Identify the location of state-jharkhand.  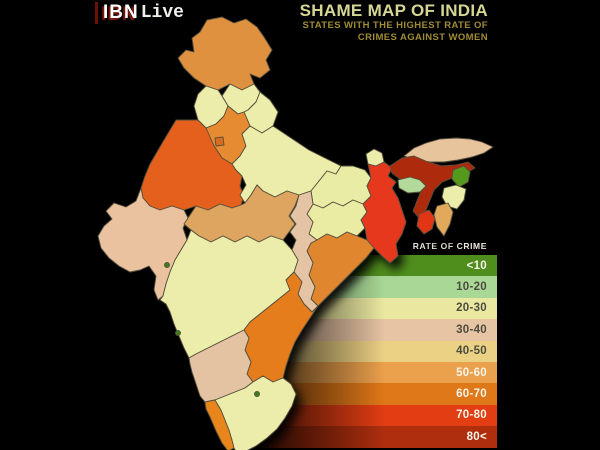
(337, 220).